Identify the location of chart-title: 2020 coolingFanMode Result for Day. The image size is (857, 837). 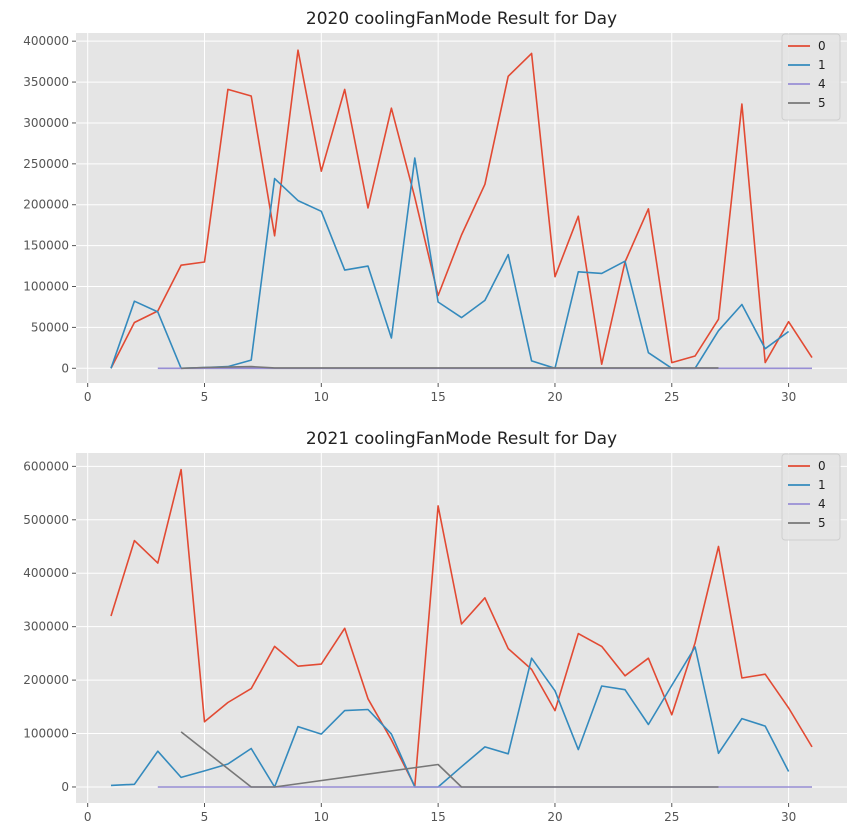
(461, 19).